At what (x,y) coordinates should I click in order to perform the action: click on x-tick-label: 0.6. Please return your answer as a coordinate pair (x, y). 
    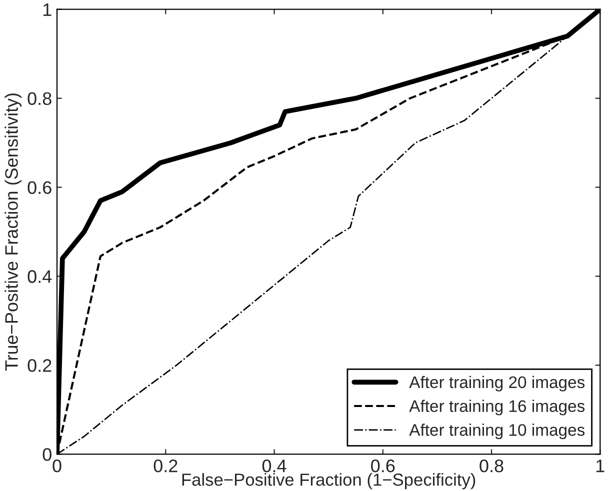
    Looking at the image, I should click on (383, 466).